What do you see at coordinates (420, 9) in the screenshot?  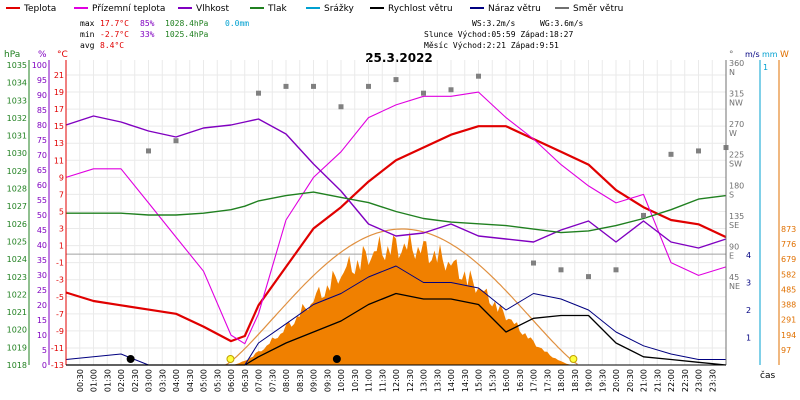 I see `legend-label-rychlost-vetru: Rychlost větru` at bounding box center [420, 9].